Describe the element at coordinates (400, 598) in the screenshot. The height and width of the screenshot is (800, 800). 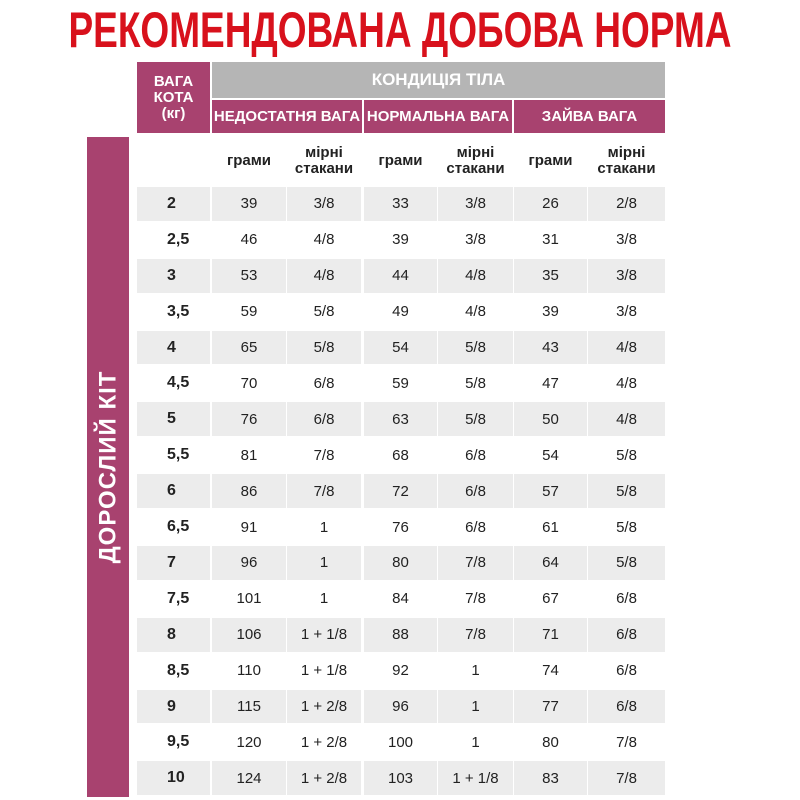
I see `data-cell: 84` at that location.